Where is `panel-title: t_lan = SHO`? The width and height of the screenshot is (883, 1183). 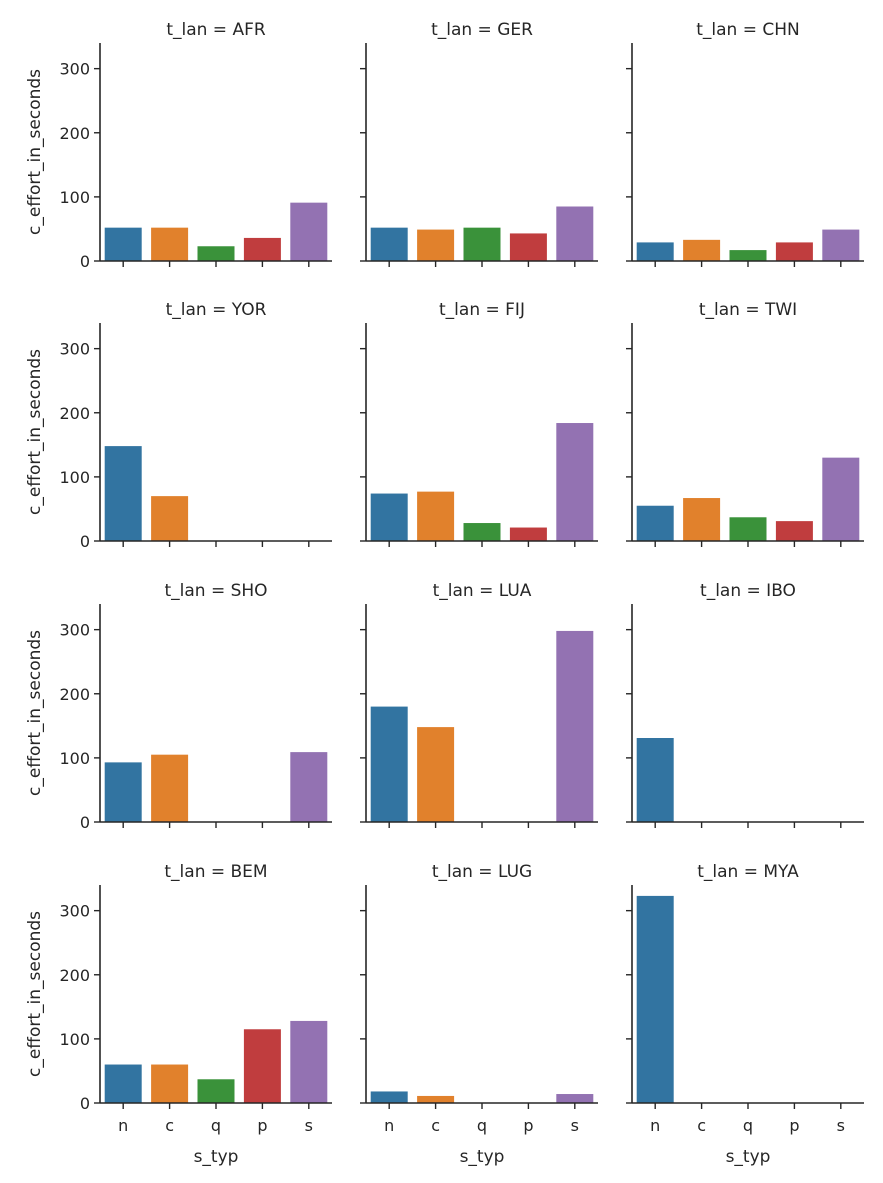 panel-title: t_lan = SHO is located at coordinates (215, 591).